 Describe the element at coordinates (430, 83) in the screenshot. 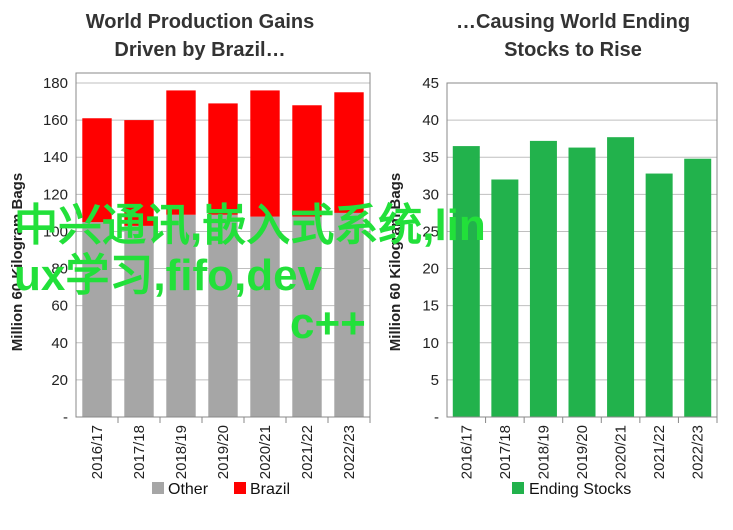

I see `y-tick-label: 45` at that location.